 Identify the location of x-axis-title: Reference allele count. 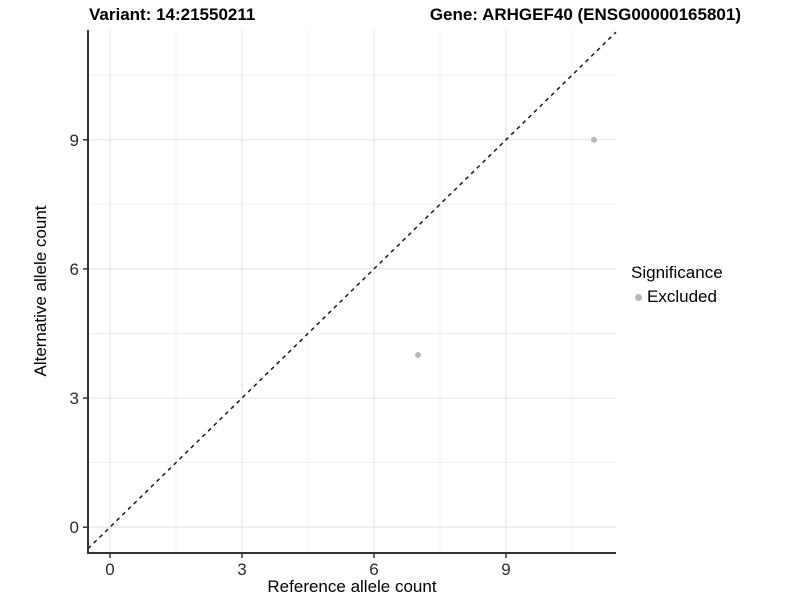
(352, 586).